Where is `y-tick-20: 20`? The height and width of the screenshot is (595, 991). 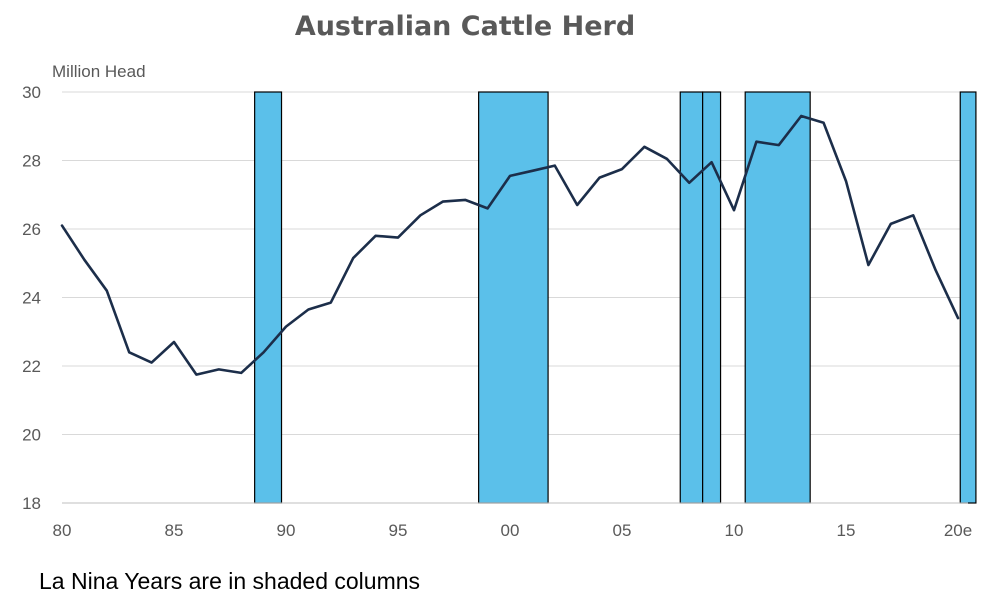
y-tick-20: 20 is located at coordinates (31, 435).